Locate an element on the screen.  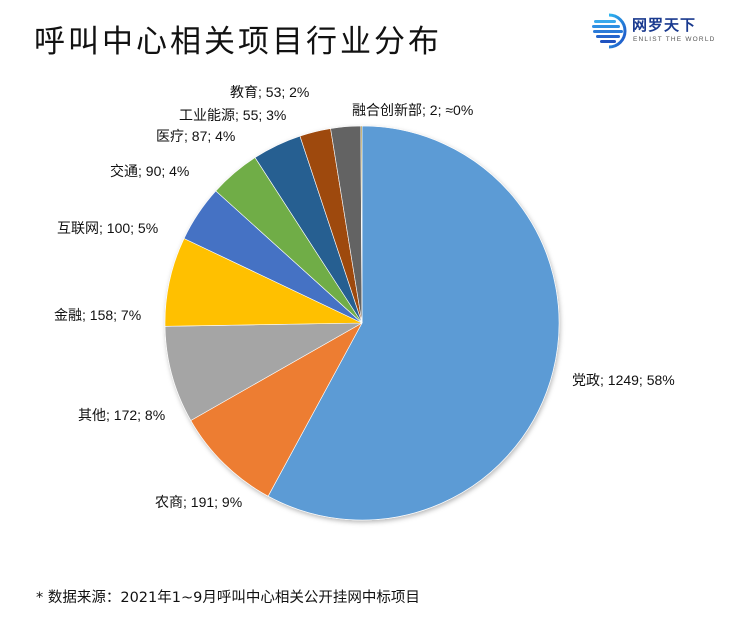
chart-title: 呼叫中心相关项目行业分布 is located at coordinates (238, 42).